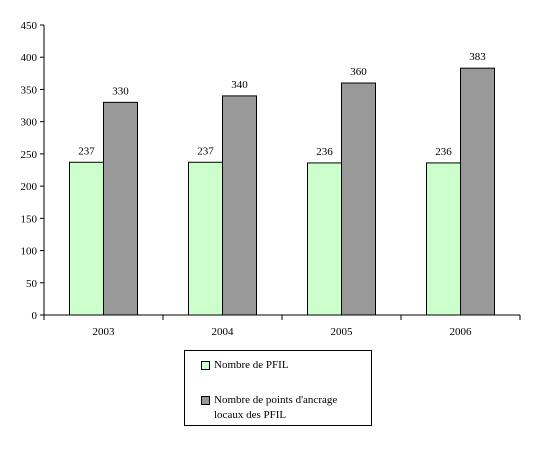 This screenshot has height=454, width=534. I want to click on bar-series-2-2004, so click(239, 205).